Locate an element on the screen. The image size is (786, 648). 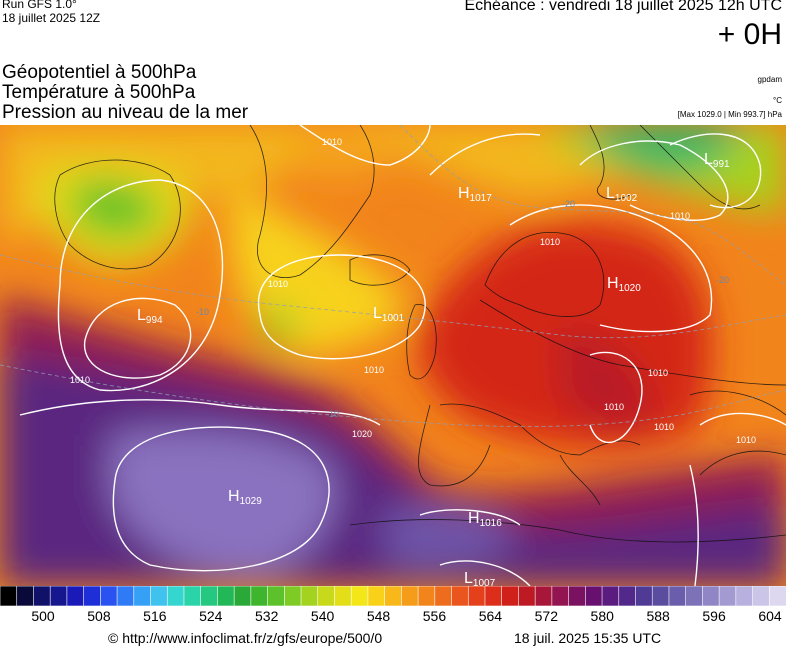
max-min-label: [Max 1029.0 | Min 993.7] hPa is located at coordinates (729, 114).